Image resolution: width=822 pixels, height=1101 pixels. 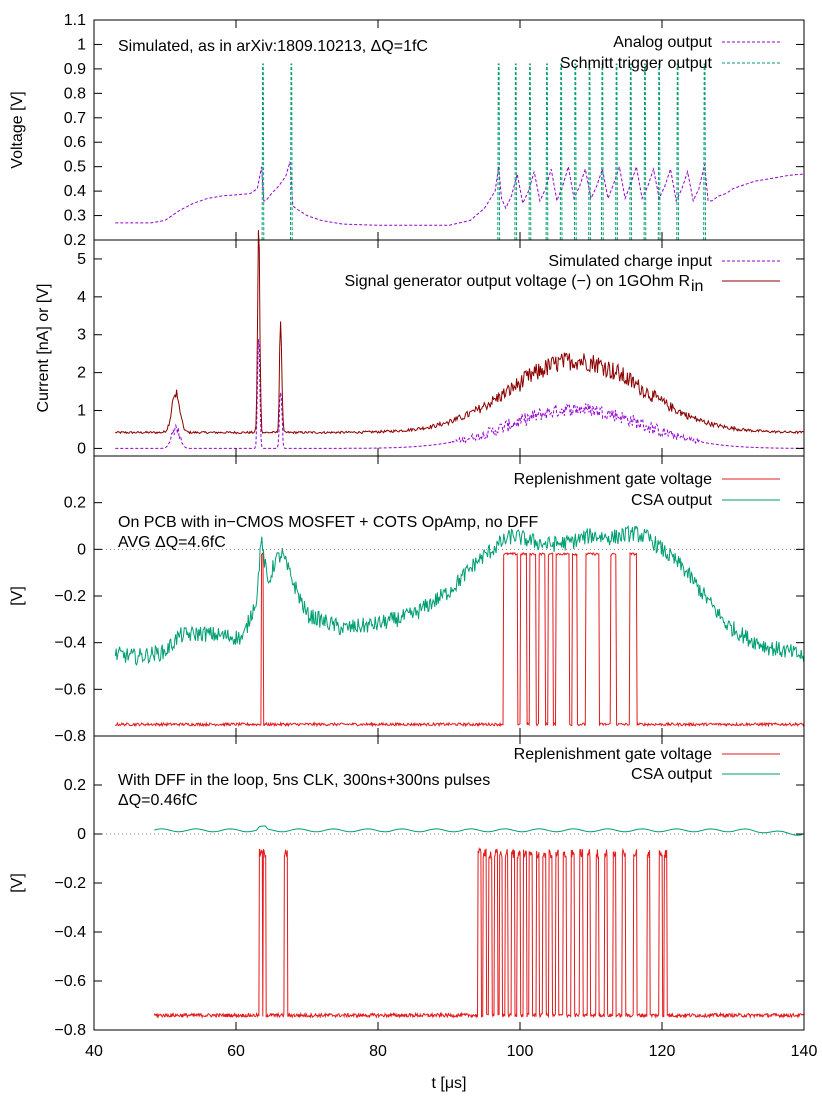 I want to click on y-tick-label: 0.5, so click(x=75, y=167).